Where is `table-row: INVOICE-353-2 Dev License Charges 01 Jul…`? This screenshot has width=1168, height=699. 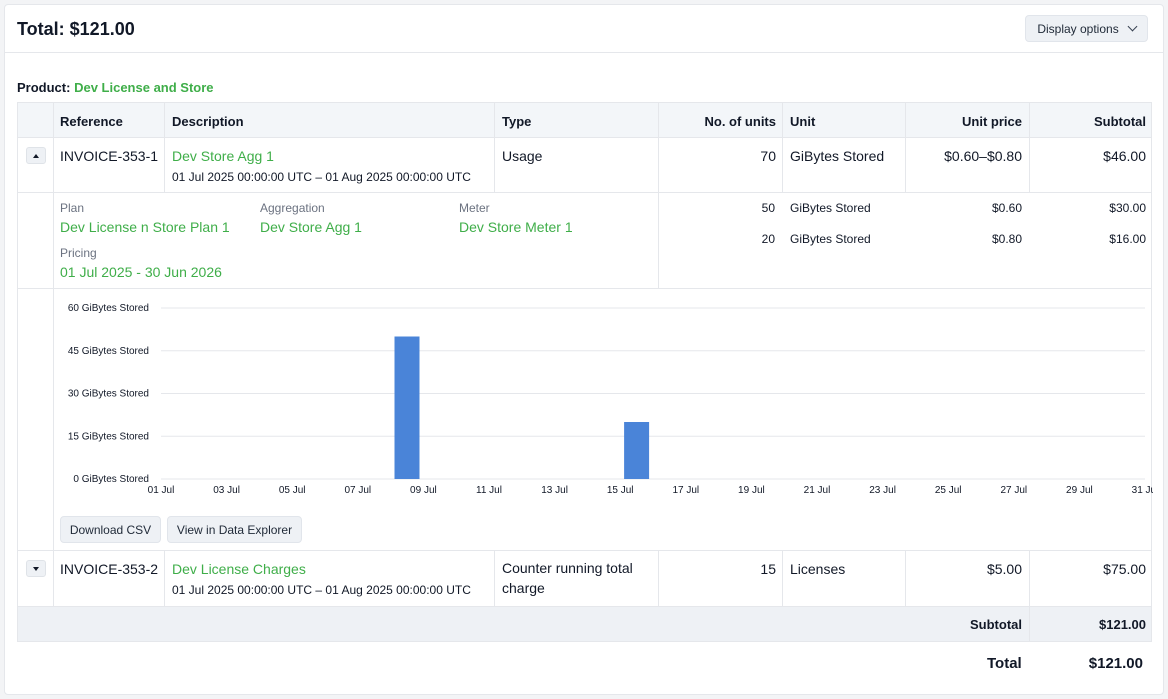
table-row: INVOICE-353-2 Dev License Charges 01 Jul… is located at coordinates (584, 579).